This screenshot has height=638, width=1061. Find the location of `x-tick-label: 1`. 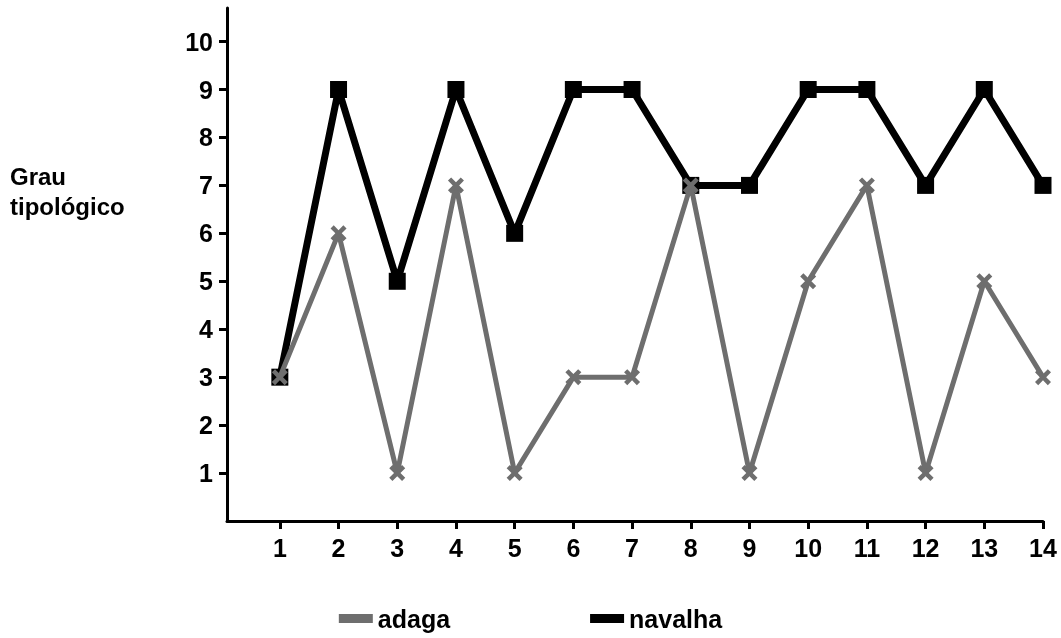

x-tick-label: 1 is located at coordinates (279, 547).